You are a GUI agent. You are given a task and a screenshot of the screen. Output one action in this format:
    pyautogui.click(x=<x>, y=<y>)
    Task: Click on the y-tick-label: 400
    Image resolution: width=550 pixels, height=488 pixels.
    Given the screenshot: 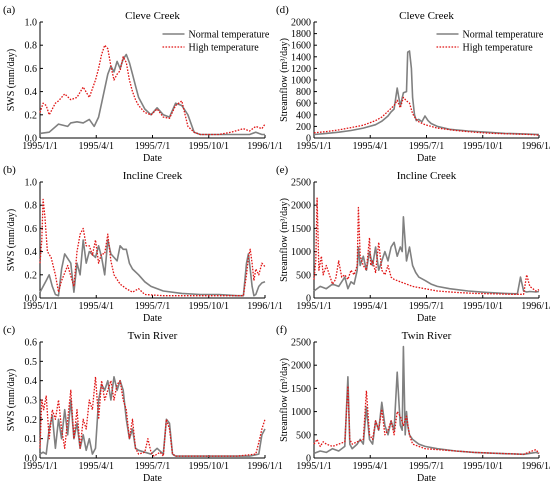 What is the action you would take?
    pyautogui.click(x=303, y=115)
    